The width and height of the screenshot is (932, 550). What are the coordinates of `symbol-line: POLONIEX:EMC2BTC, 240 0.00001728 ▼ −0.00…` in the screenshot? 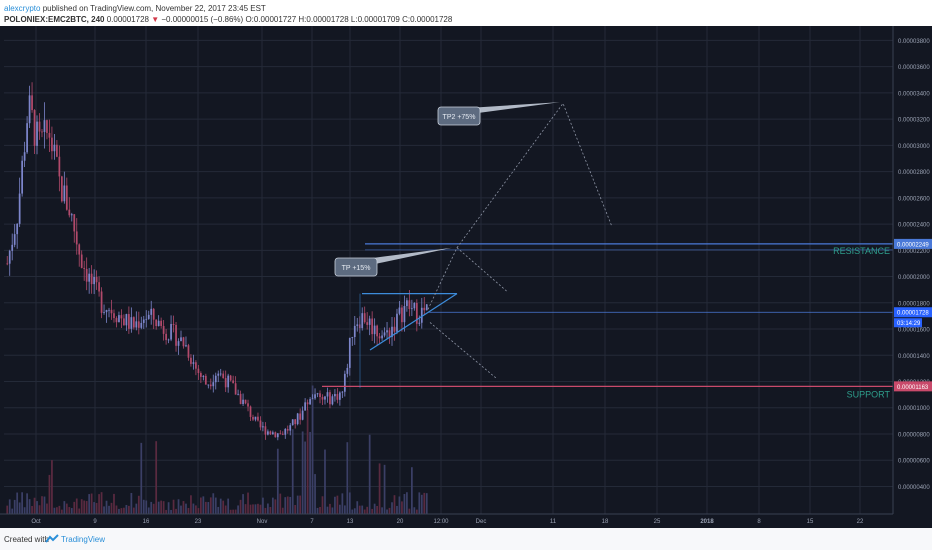 It's located at (228, 19).